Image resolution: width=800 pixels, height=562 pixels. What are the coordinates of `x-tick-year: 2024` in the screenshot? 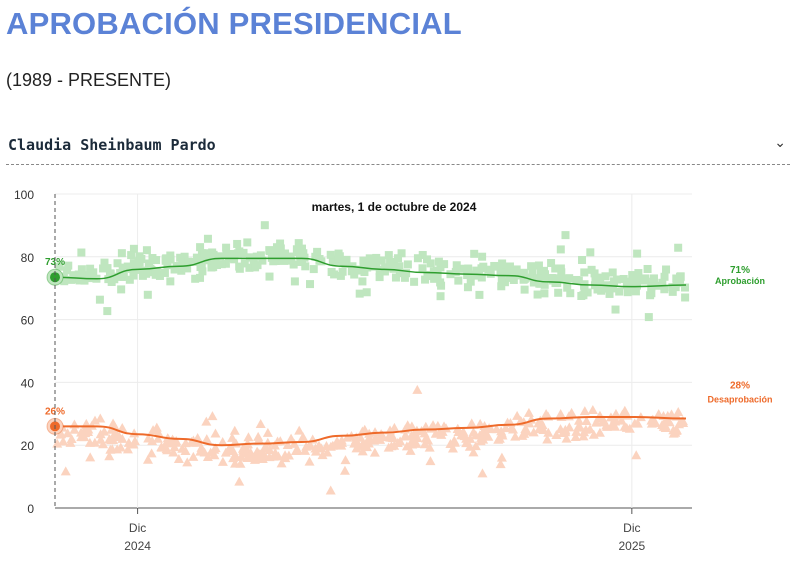 It's located at (137, 546).